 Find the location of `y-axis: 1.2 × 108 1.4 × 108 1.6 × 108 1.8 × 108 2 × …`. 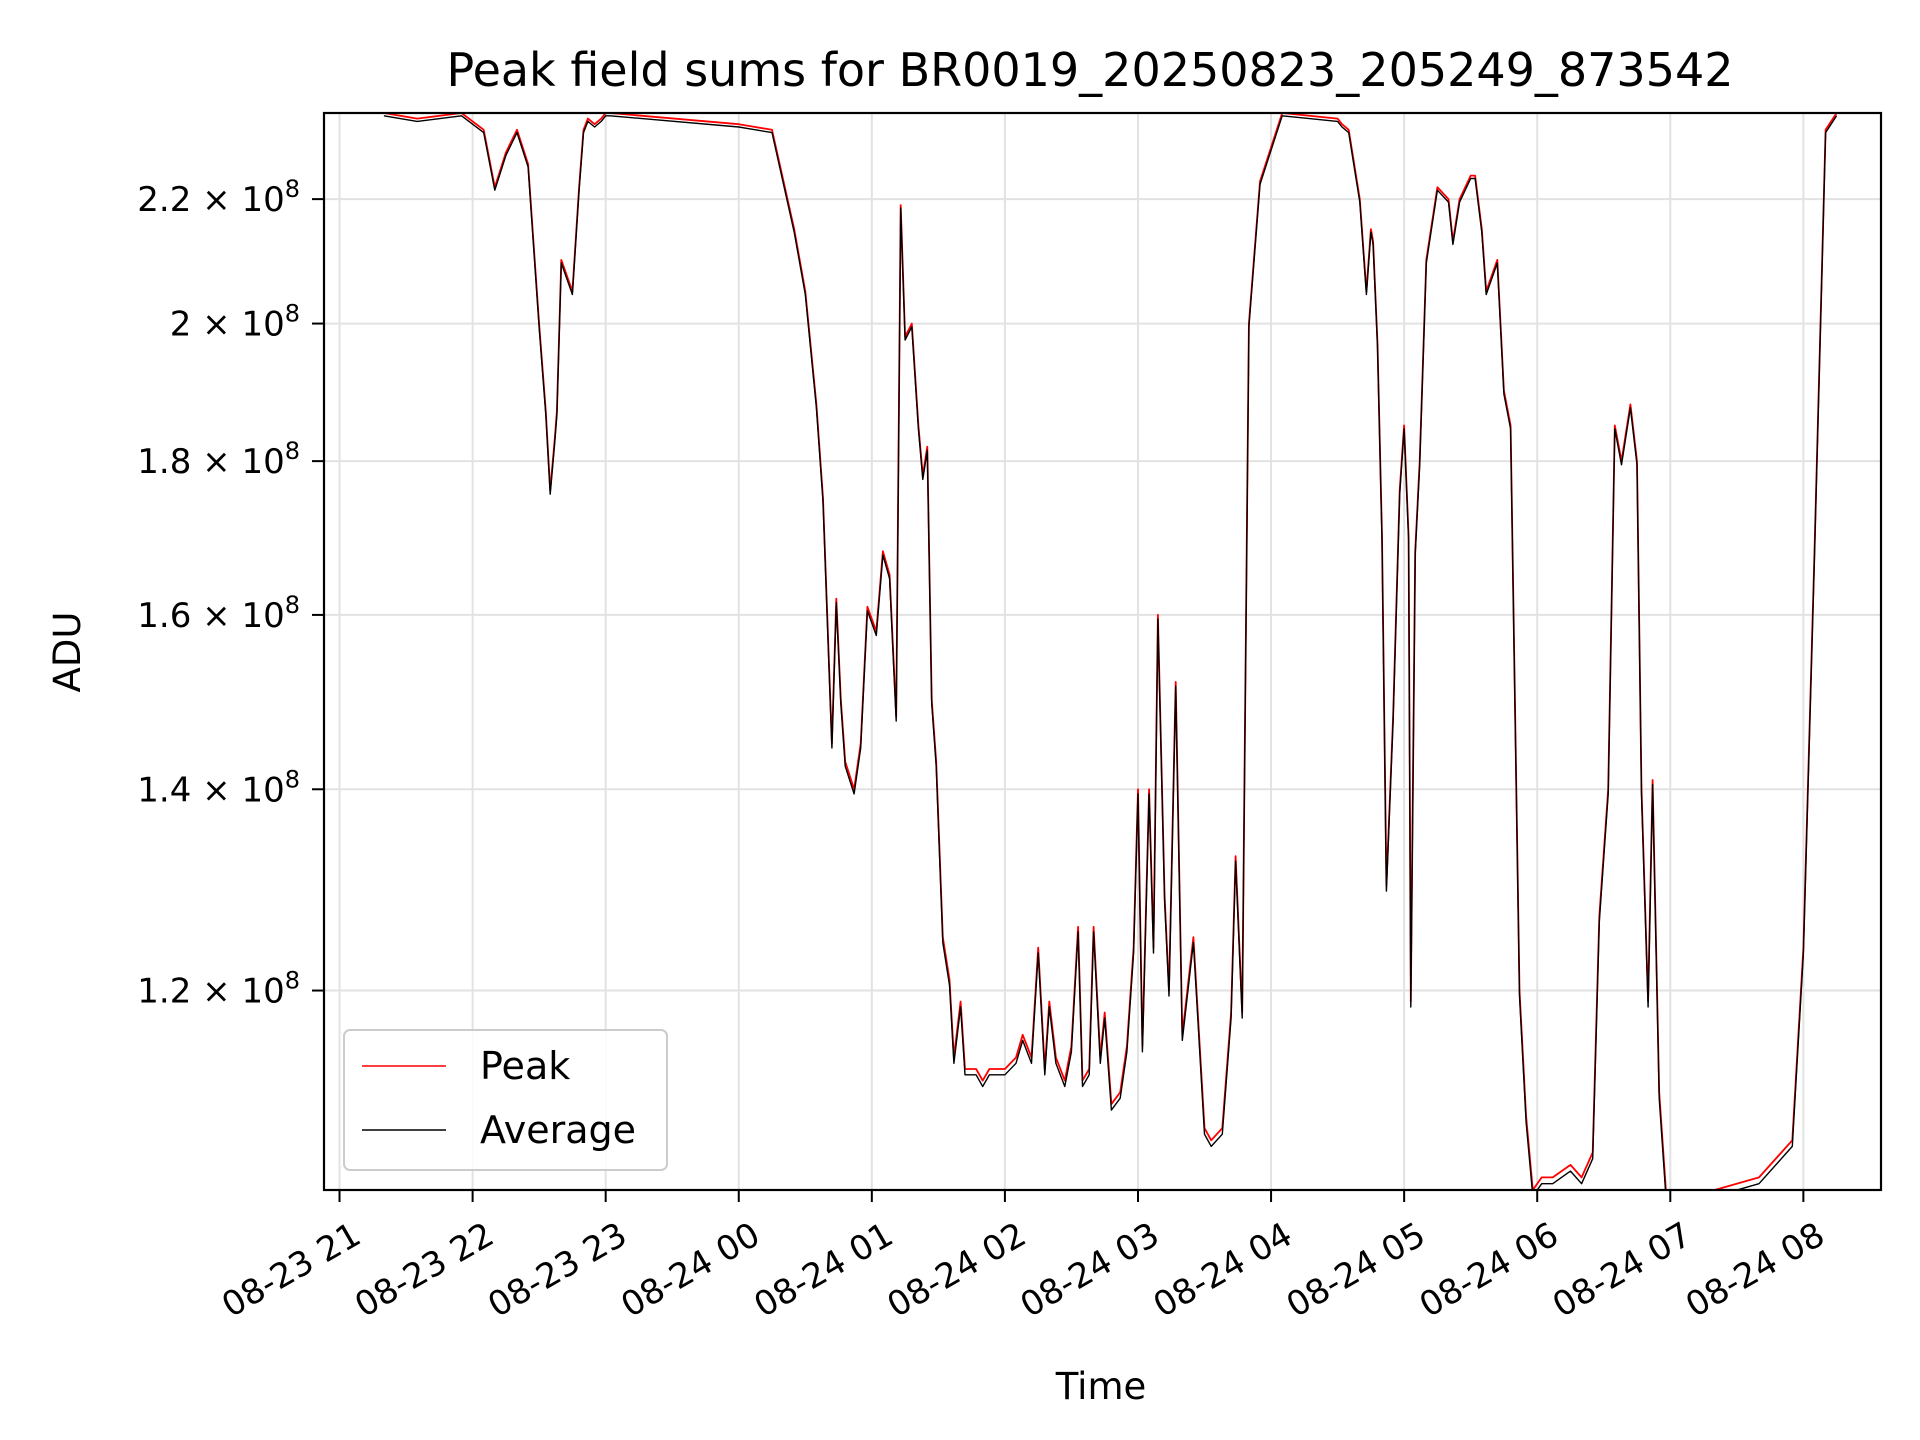

y-axis: 1.2 × 108 1.4 × 108 1.6 × 108 1.8 × 108 2 × … is located at coordinates (230, 593).